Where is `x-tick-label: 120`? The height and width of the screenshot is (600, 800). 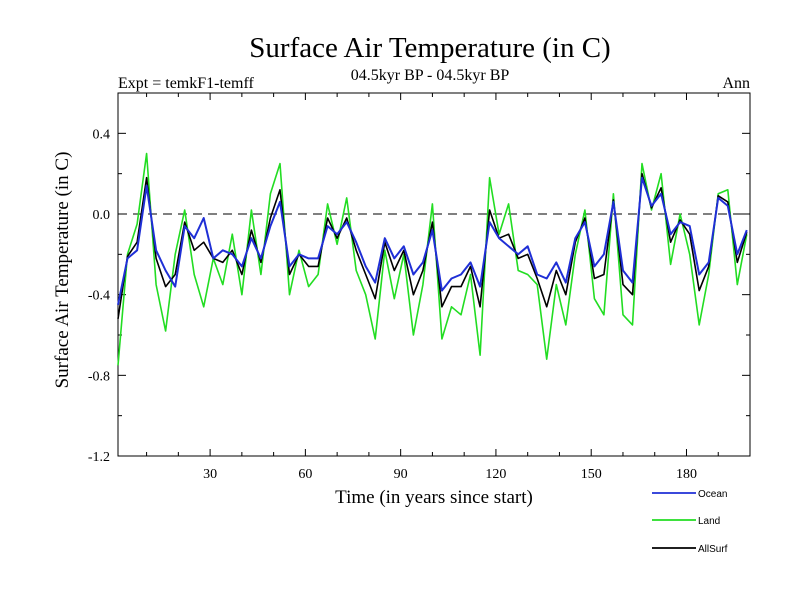 x-tick-label: 120 is located at coordinates (495, 474).